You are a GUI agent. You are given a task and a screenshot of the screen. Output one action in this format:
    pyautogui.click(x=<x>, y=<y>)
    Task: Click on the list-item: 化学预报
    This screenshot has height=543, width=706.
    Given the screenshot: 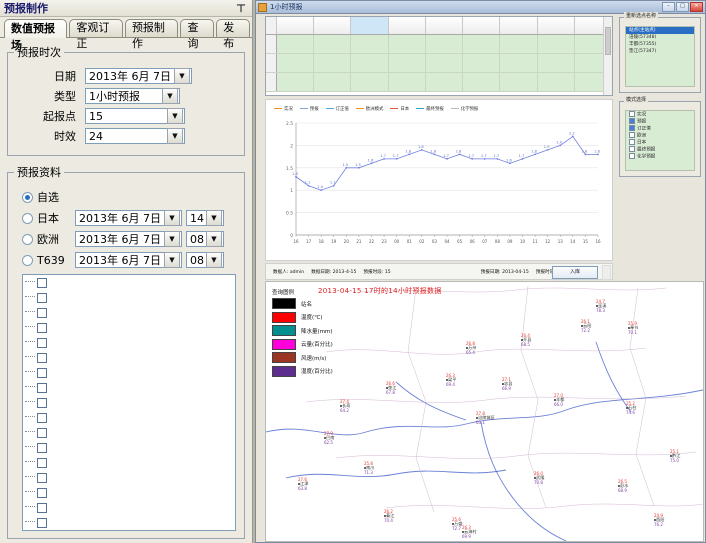 What is the action you would take?
    pyautogui.click(x=660, y=156)
    